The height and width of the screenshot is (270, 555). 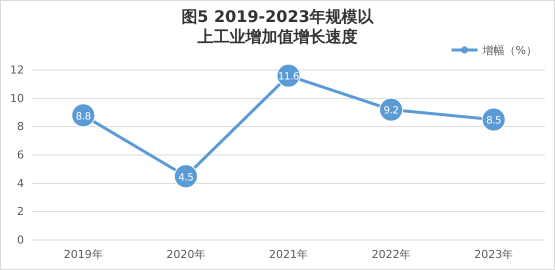 I want to click on x-tick-label: 2019年, so click(x=83, y=254).